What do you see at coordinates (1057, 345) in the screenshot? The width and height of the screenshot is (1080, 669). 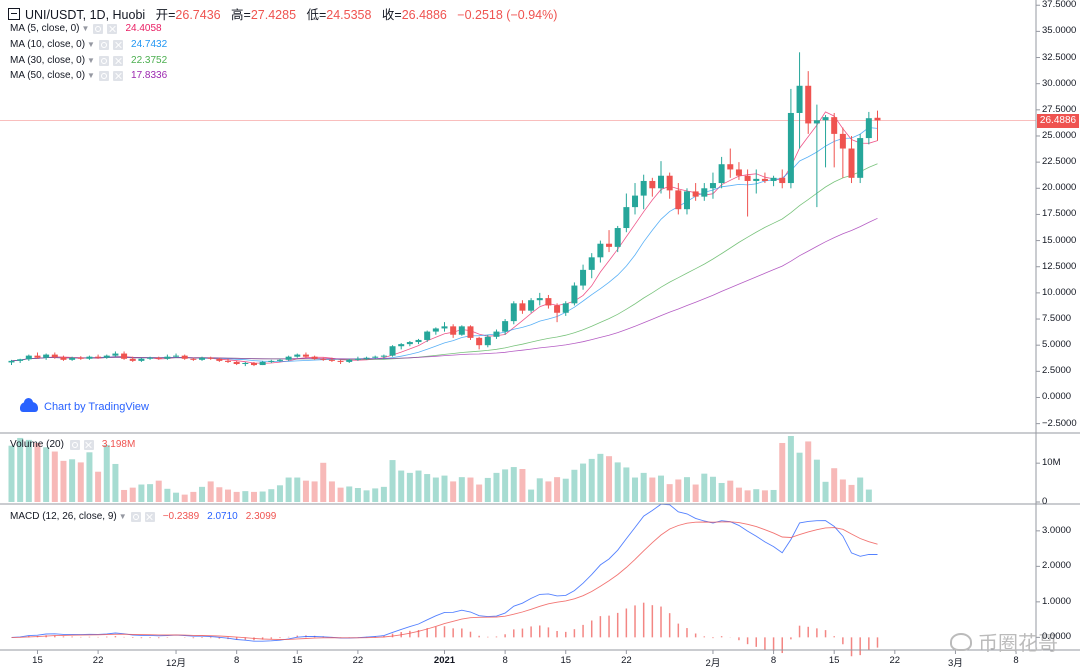 I see `price-tick-label: 5.0000` at bounding box center [1057, 345].